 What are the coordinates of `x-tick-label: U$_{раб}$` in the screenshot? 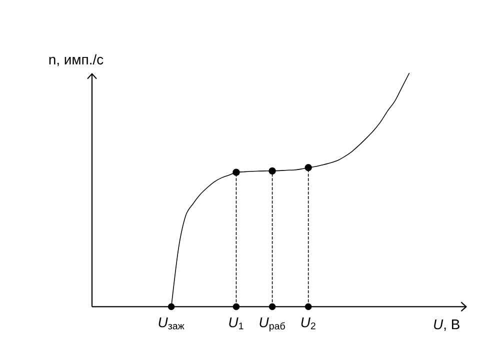 It's located at (272, 325).